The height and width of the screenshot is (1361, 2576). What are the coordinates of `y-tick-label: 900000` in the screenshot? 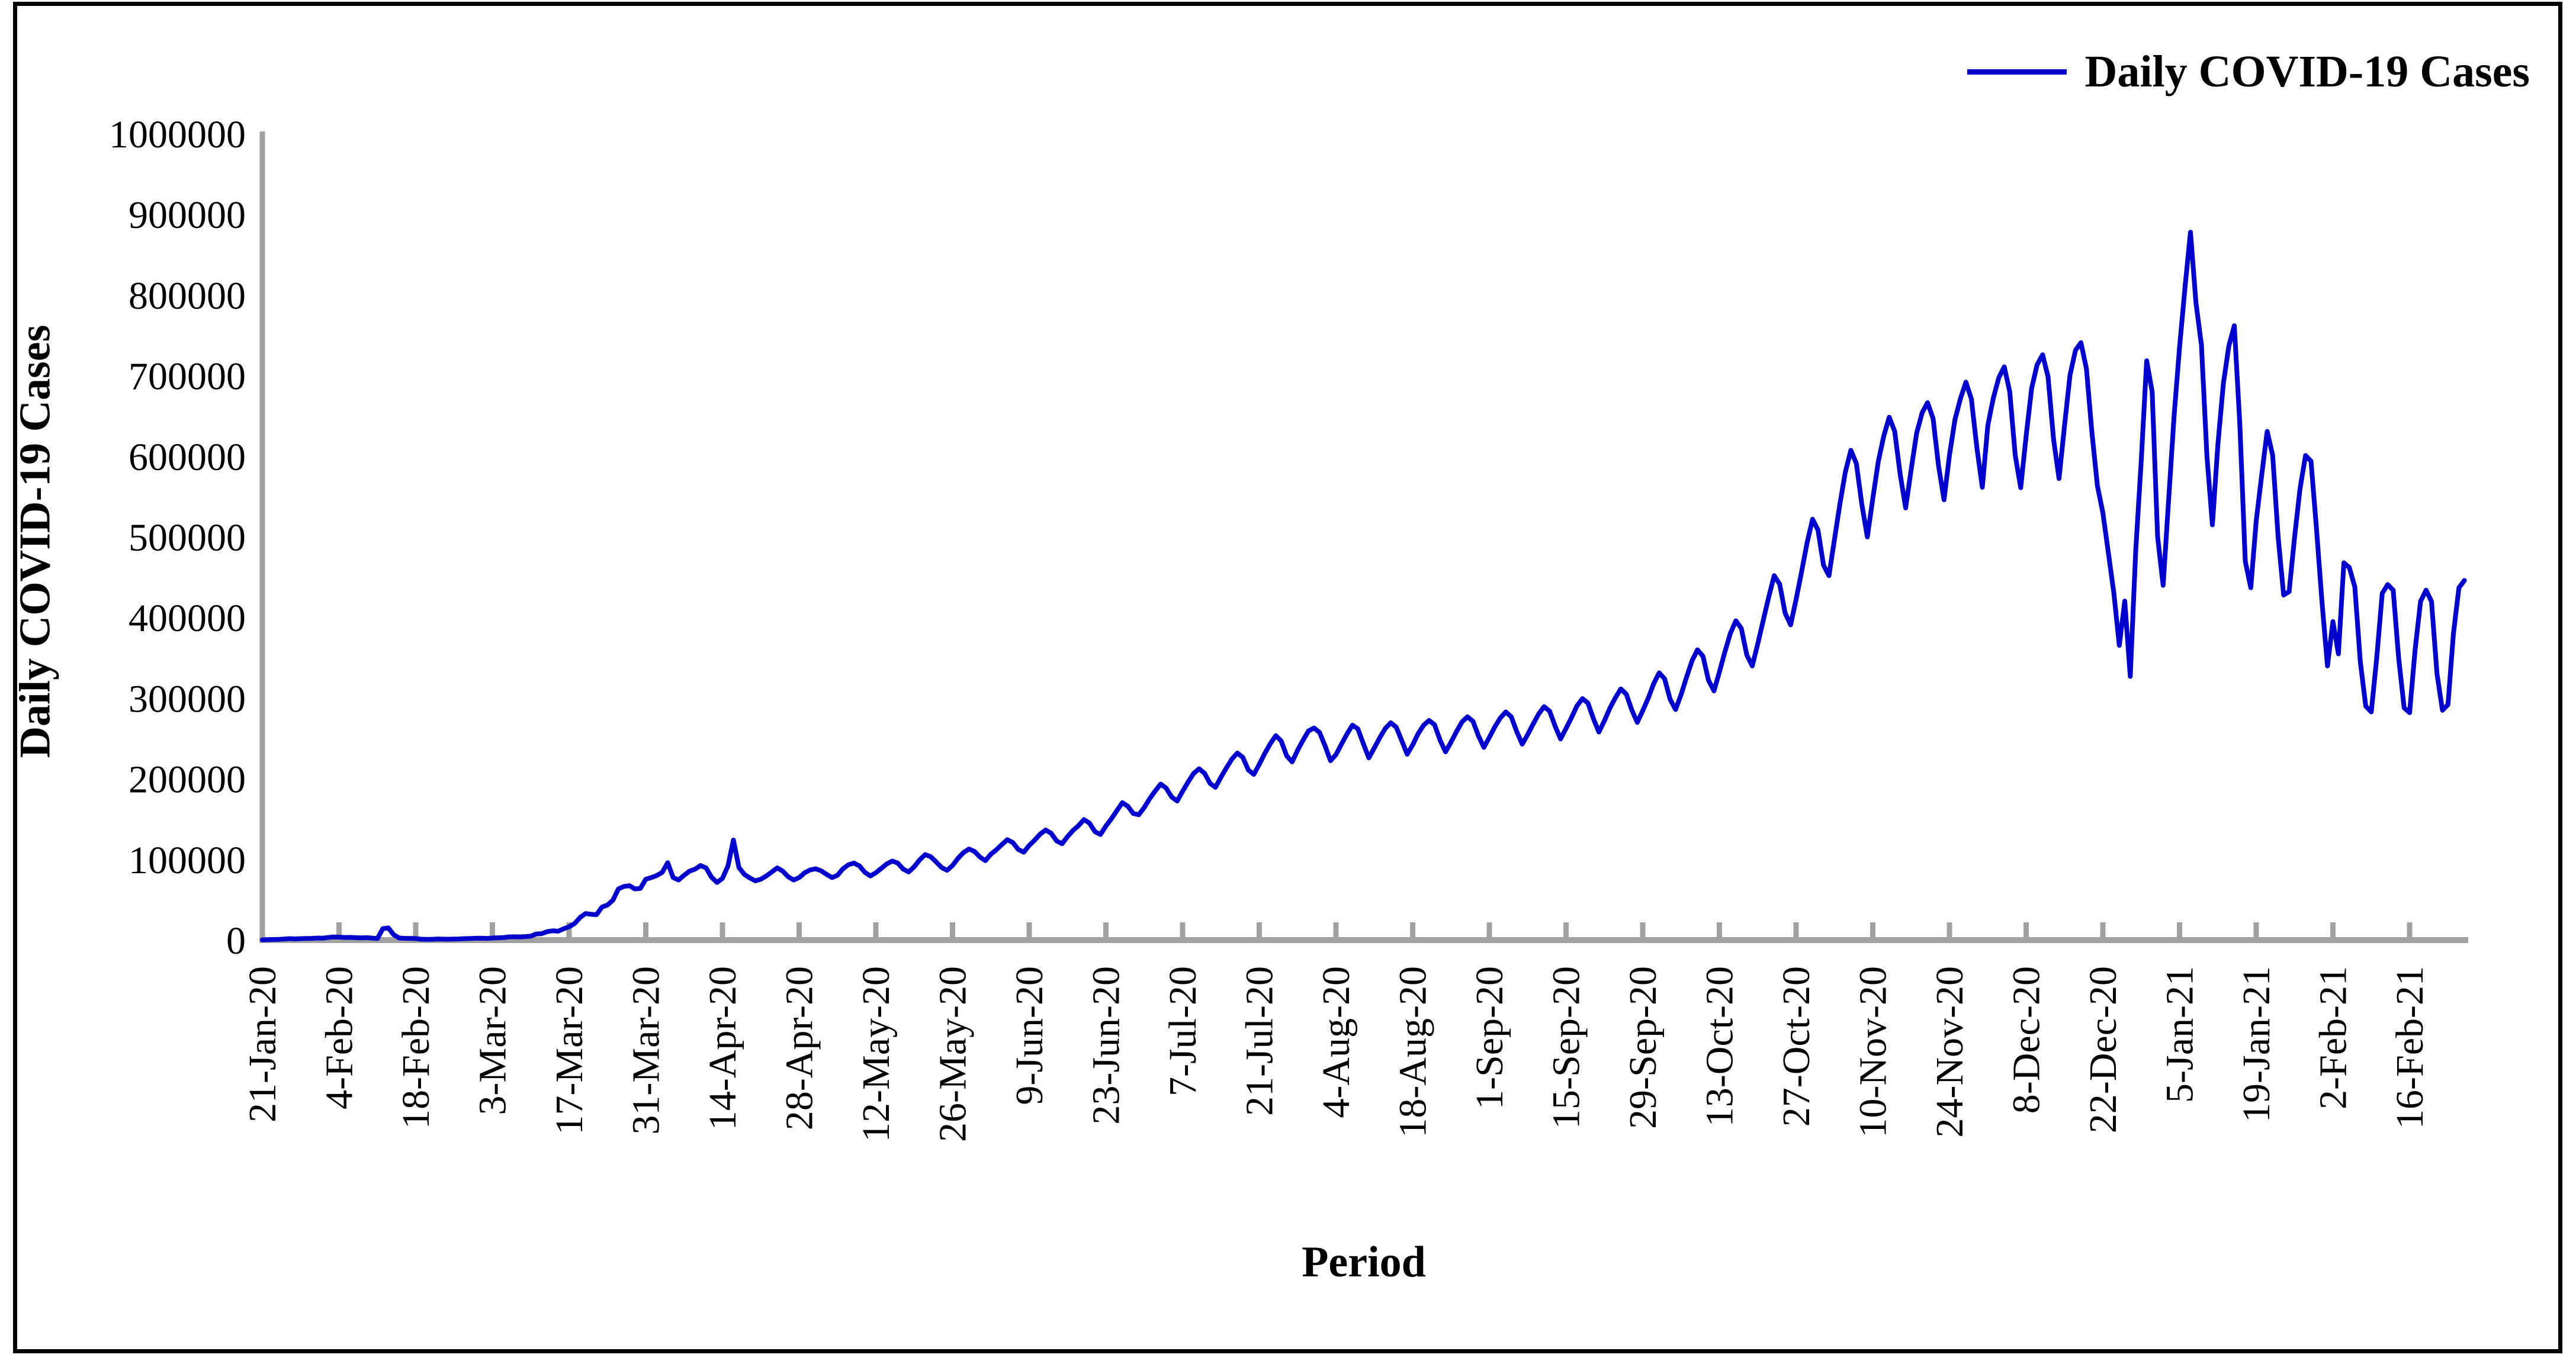 It's located at (188, 215).